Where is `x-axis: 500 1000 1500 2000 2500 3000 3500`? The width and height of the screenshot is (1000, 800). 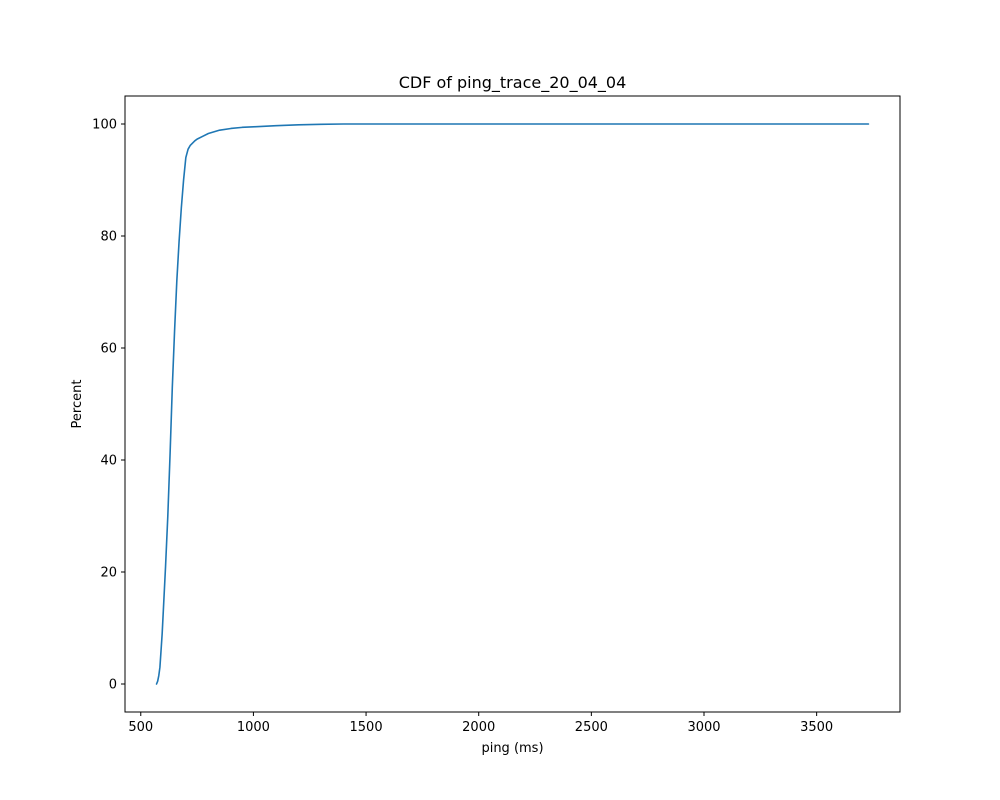 x-axis: 500 1000 1500 2000 2500 3000 3500 is located at coordinates (480, 723).